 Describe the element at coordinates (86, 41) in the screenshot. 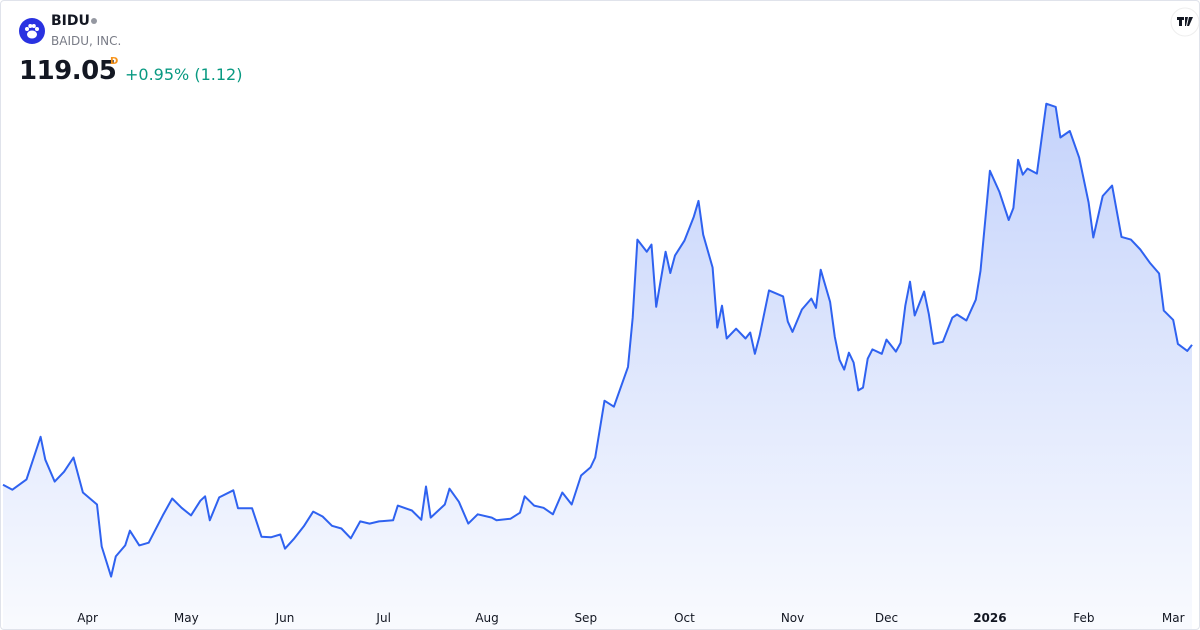

I see `company-name: BAIDU, INC.` at that location.